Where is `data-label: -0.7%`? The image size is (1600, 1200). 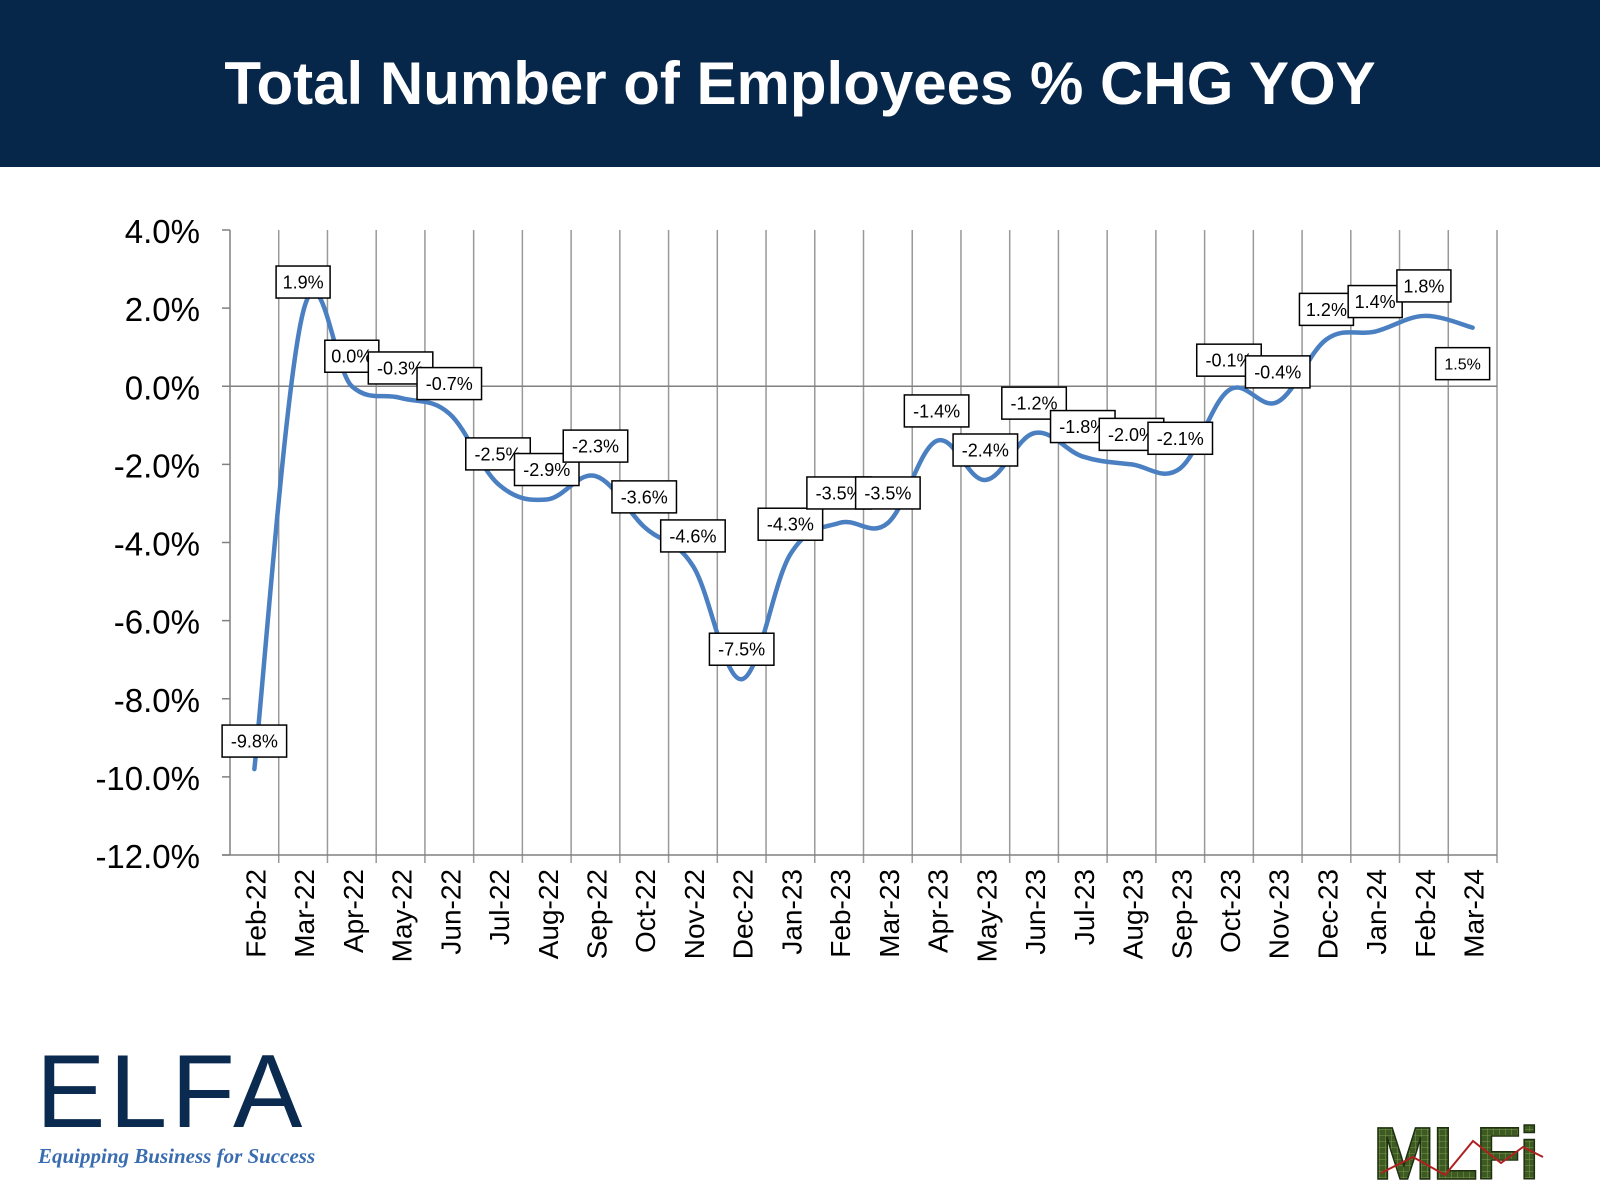
data-label: -0.7% is located at coordinates (449, 383).